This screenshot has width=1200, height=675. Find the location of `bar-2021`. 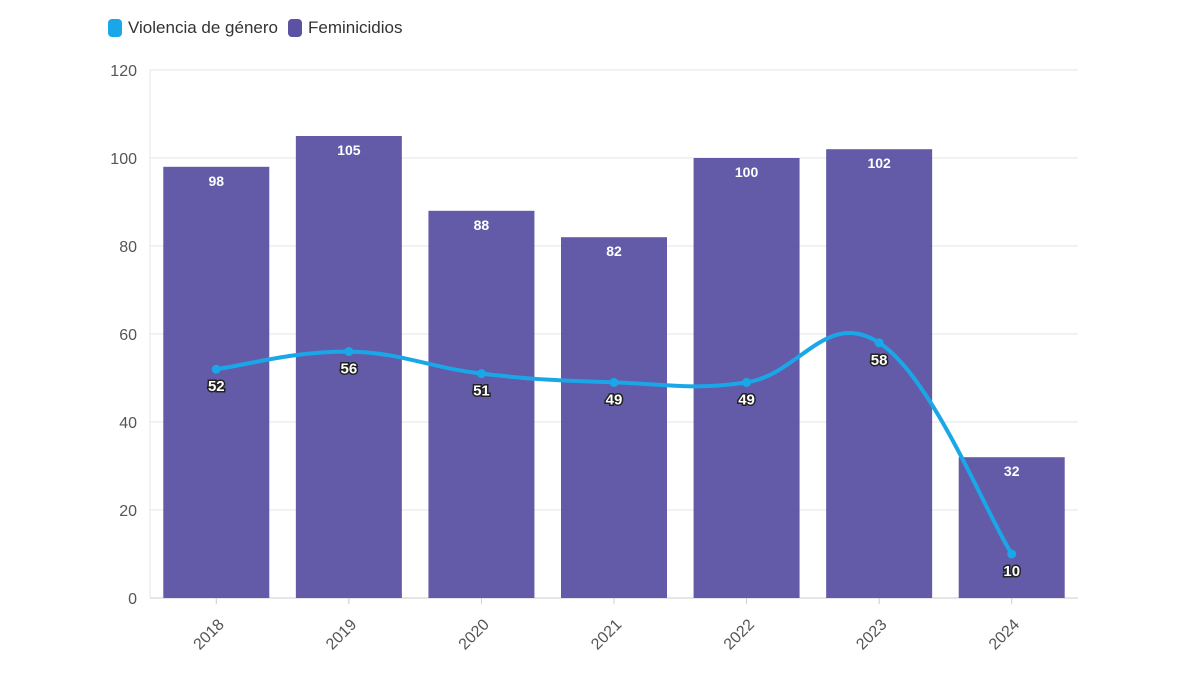

bar-2021 is located at coordinates (614, 417).